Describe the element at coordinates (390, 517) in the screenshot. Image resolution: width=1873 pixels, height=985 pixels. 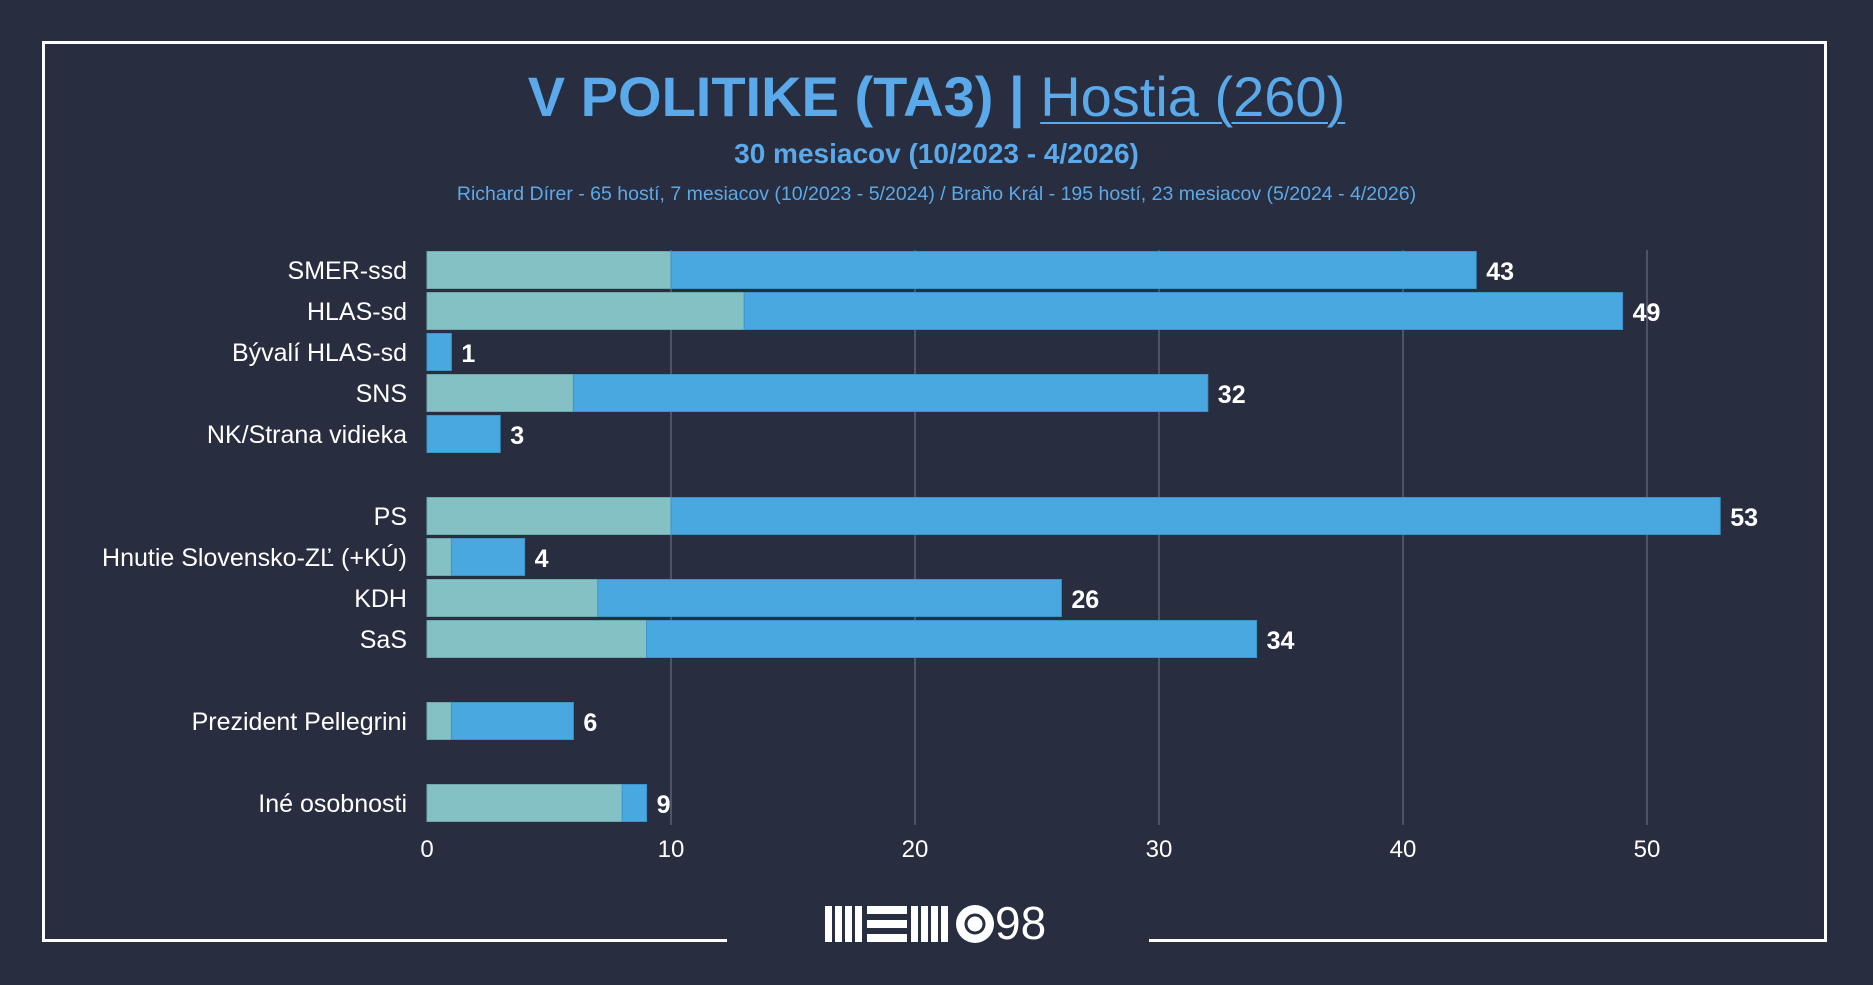
I see `category-label: PS` at that location.